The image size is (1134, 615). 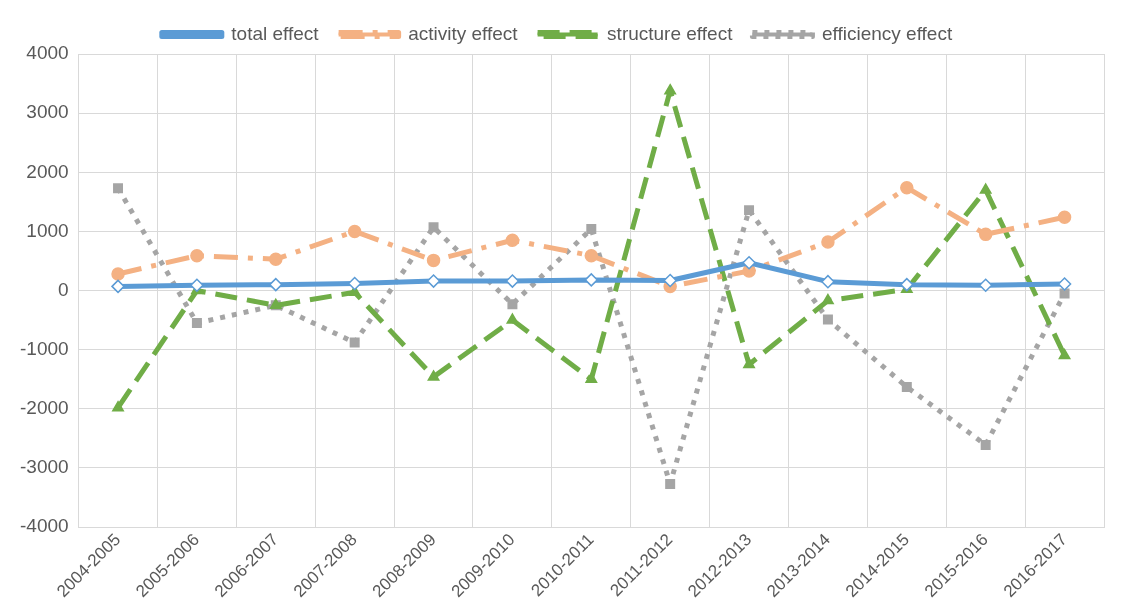 What do you see at coordinates (47, 53) in the screenshot?
I see `y-tick-label: 4000` at bounding box center [47, 53].